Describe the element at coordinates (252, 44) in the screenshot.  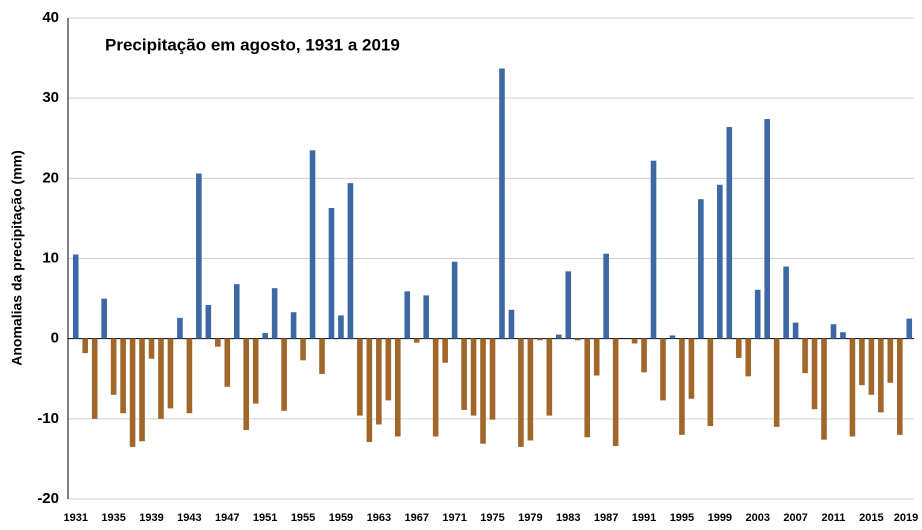
I see `chart-title: Precipitação em agosto, 1931 a 2019` at that location.